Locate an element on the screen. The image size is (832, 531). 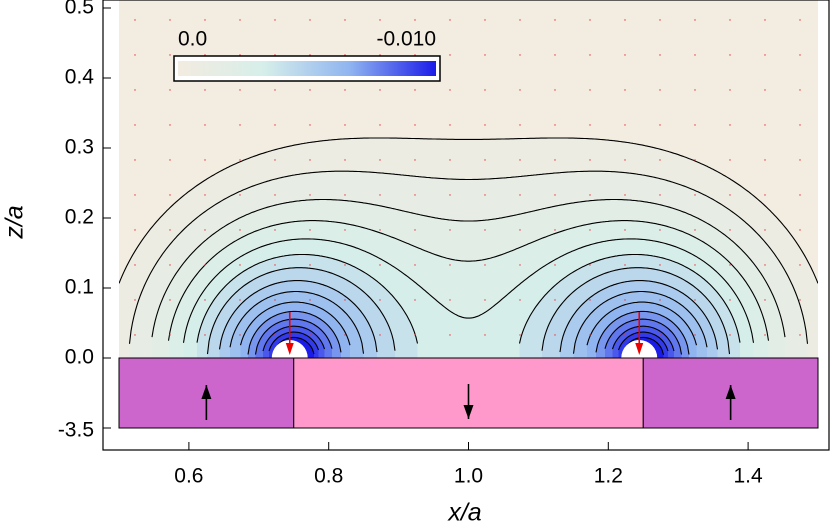
y-tick-label: 0.4 is located at coordinates (80, 77).